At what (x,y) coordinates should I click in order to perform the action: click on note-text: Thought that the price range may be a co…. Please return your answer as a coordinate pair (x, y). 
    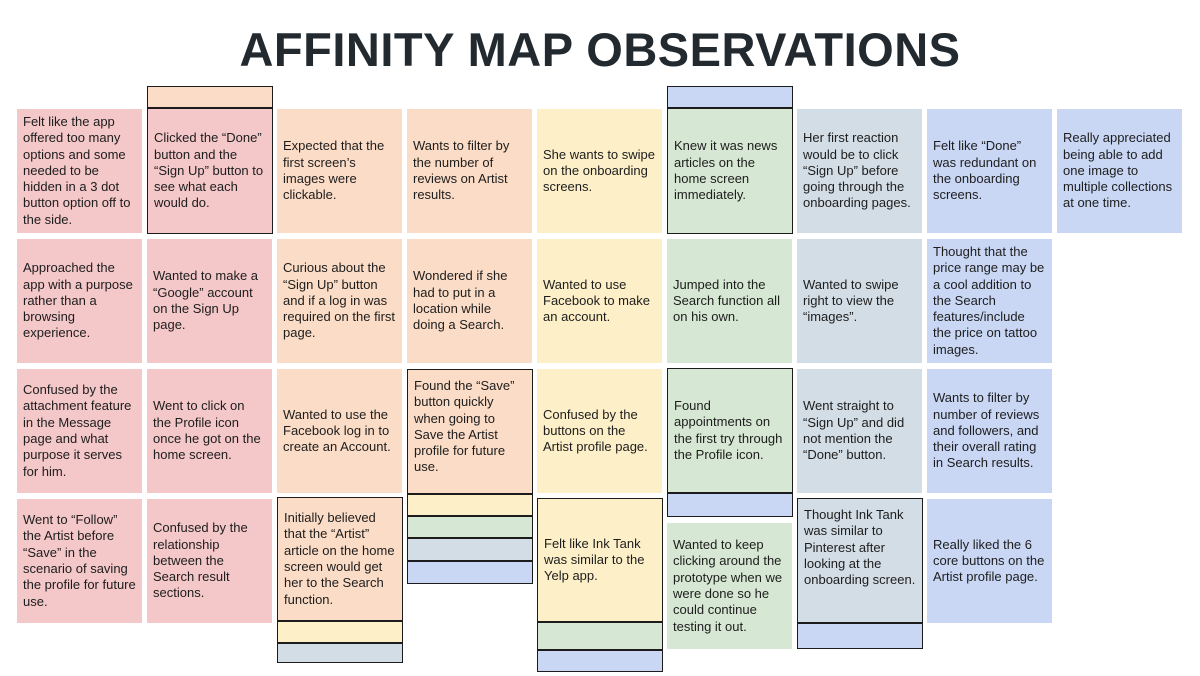
    Looking at the image, I should click on (989, 300).